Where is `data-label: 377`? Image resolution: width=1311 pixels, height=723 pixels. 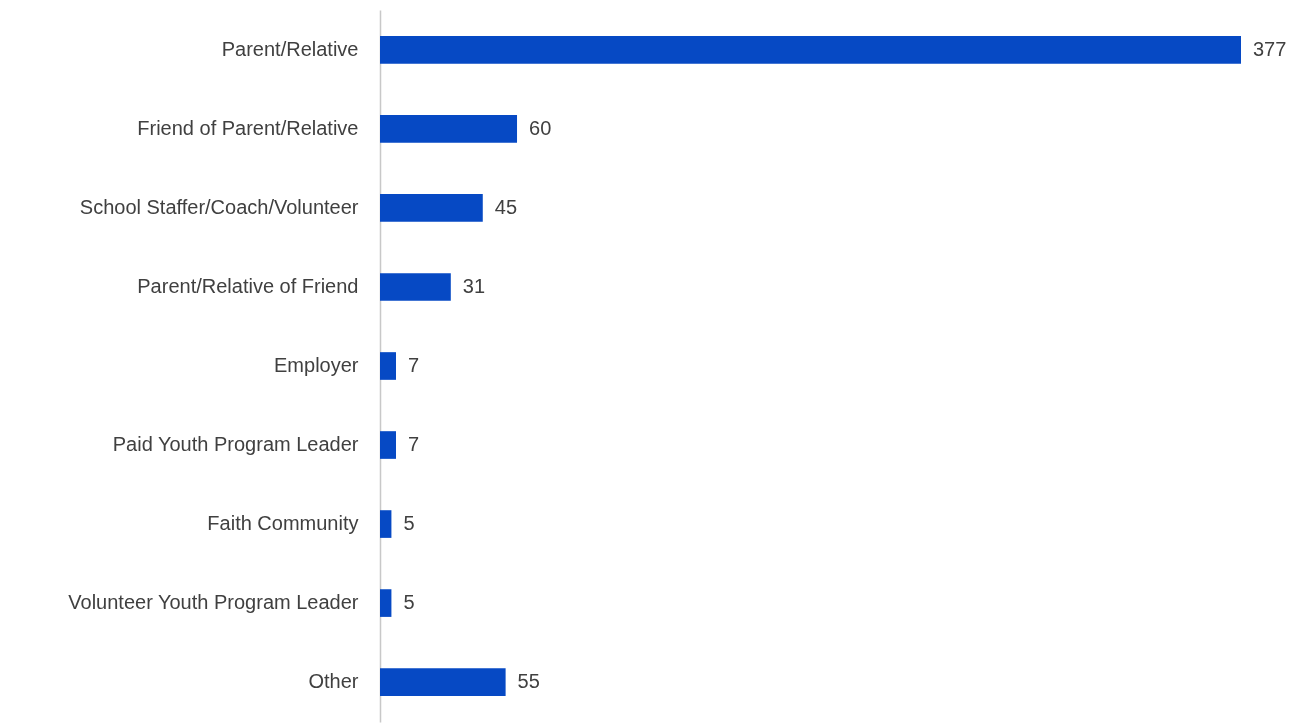
data-label: 377 is located at coordinates (1270, 48).